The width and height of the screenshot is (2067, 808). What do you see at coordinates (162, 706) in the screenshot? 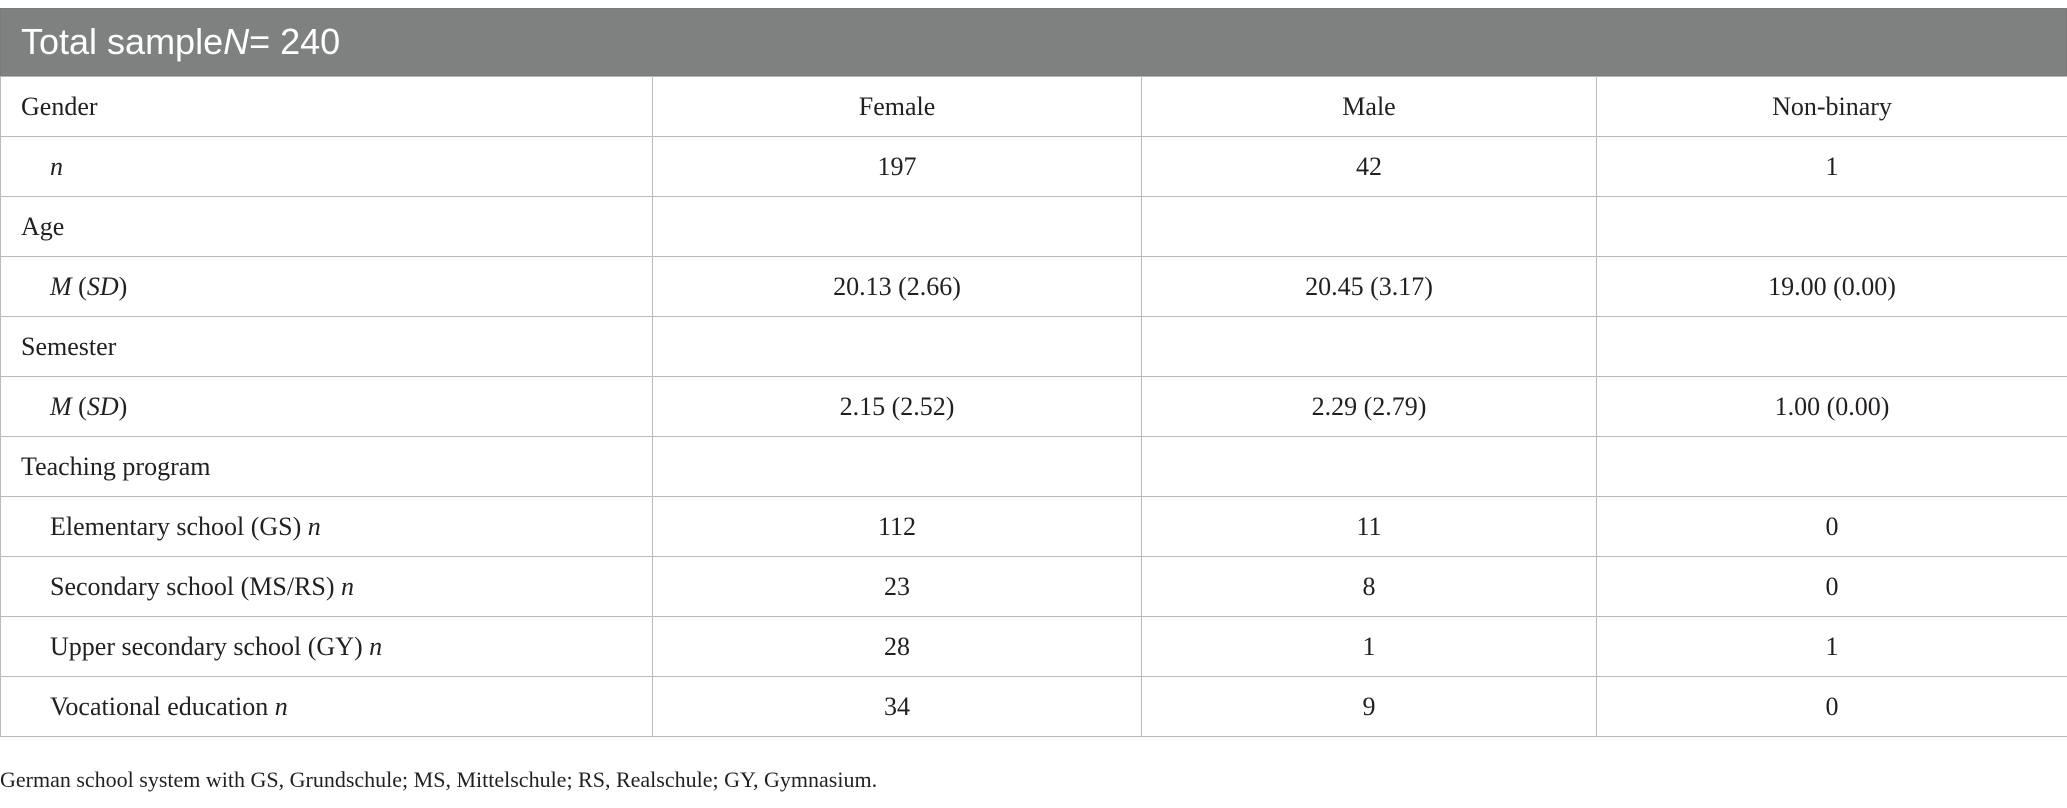
I see `program-name: Vocational education` at bounding box center [162, 706].